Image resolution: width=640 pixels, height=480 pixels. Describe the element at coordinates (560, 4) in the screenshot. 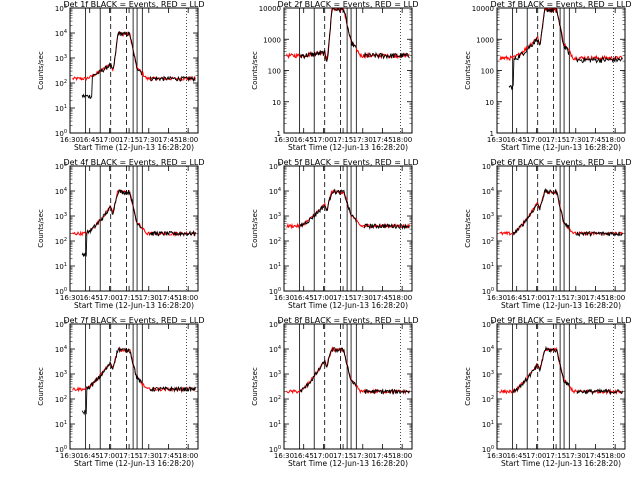

I see `panel-title: Det 3f BLACK = Events, RED = LLD` at that location.